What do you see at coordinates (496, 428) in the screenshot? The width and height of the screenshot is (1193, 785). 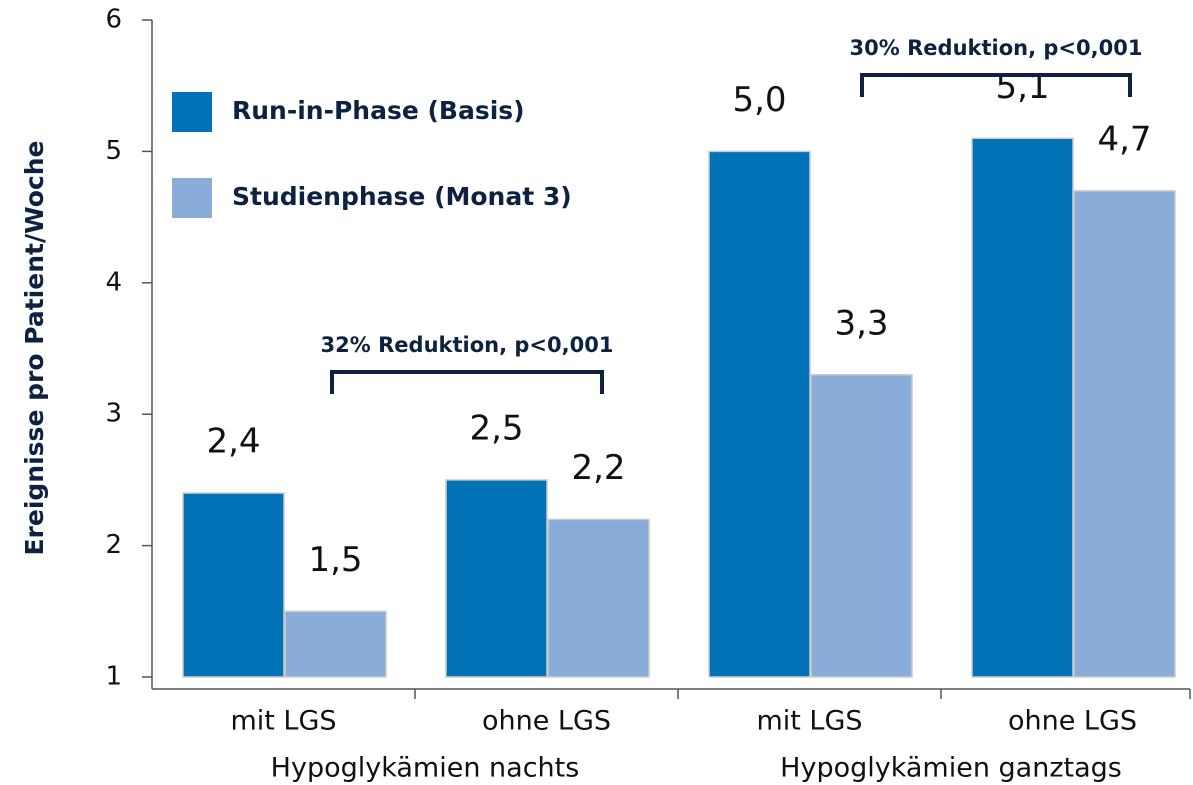 I see `value-label: 2,5` at bounding box center [496, 428].